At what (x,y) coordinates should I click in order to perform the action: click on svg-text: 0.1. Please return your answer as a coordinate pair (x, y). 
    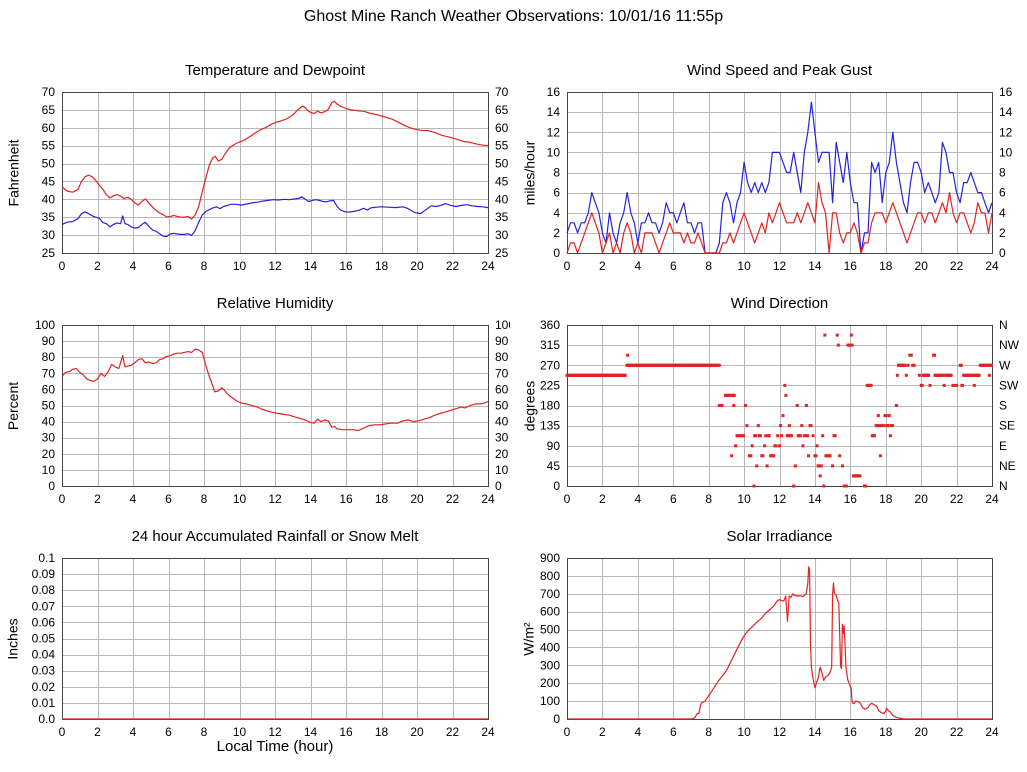
    Looking at the image, I should click on (46, 558).